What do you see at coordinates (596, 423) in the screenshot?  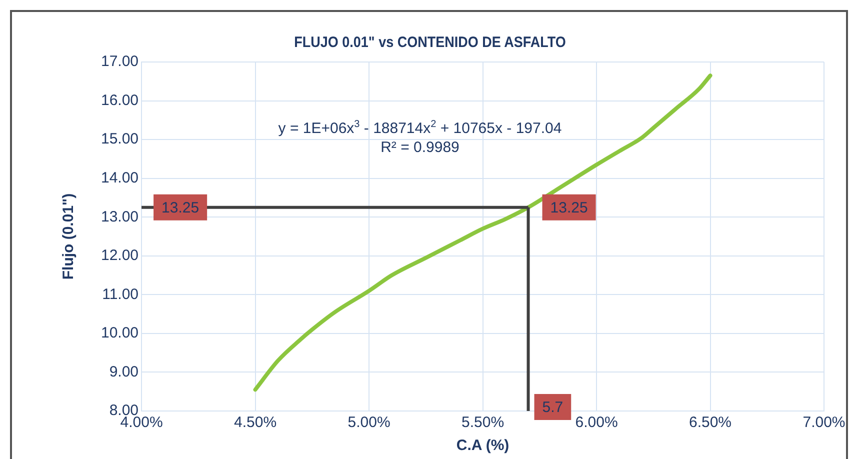 I see `x-tick-label: 6.00%` at bounding box center [596, 423].